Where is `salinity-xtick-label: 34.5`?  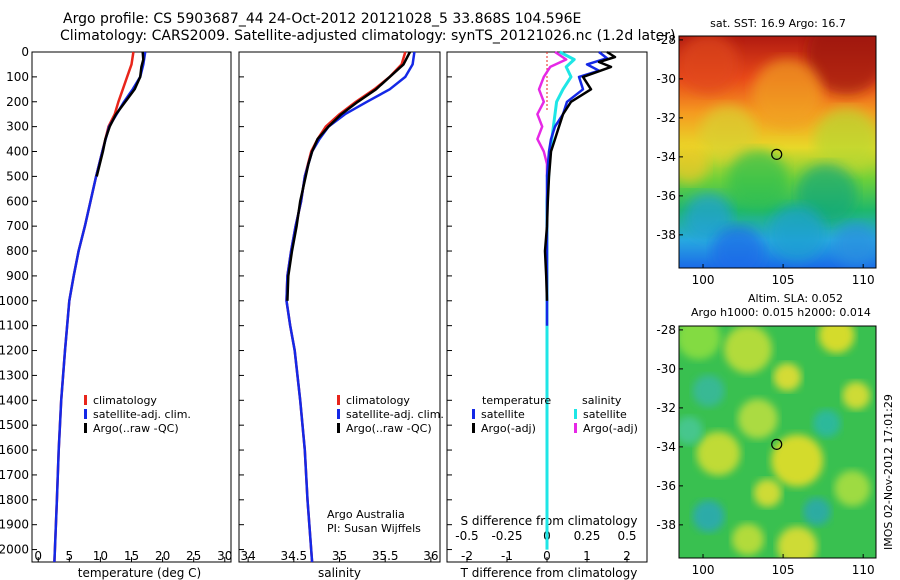 salinity-xtick-label: 34.5 is located at coordinates (293, 556).